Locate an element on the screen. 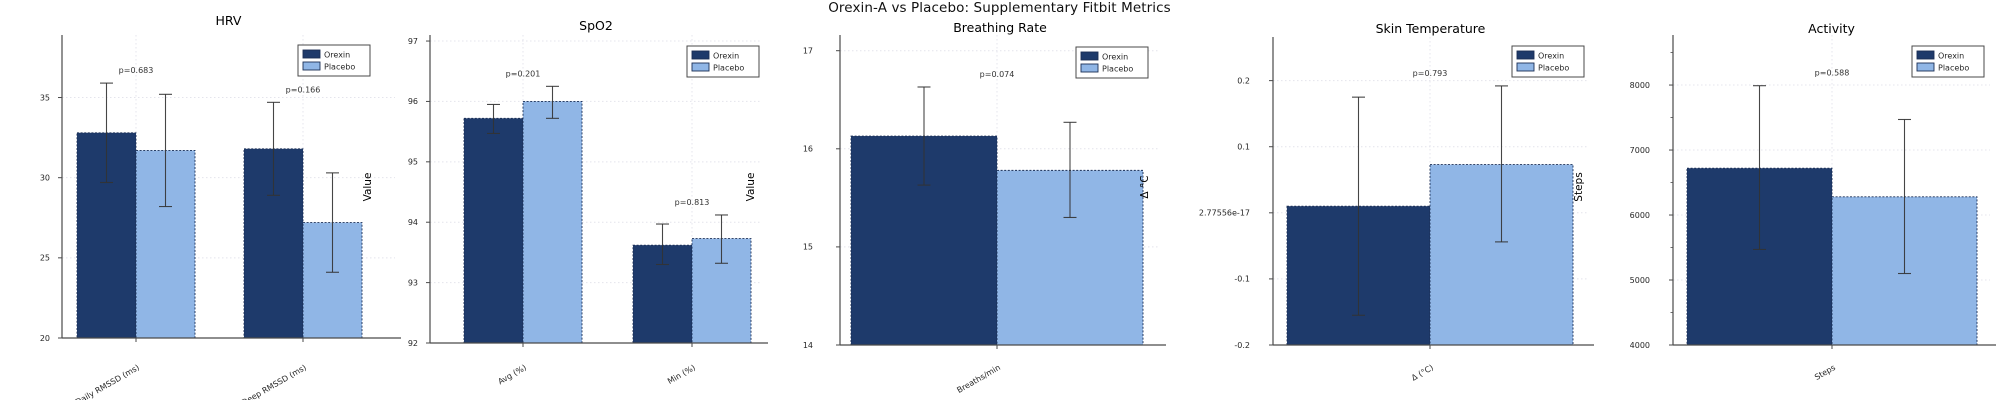  y-tick-label: 96 is located at coordinates (413, 101).